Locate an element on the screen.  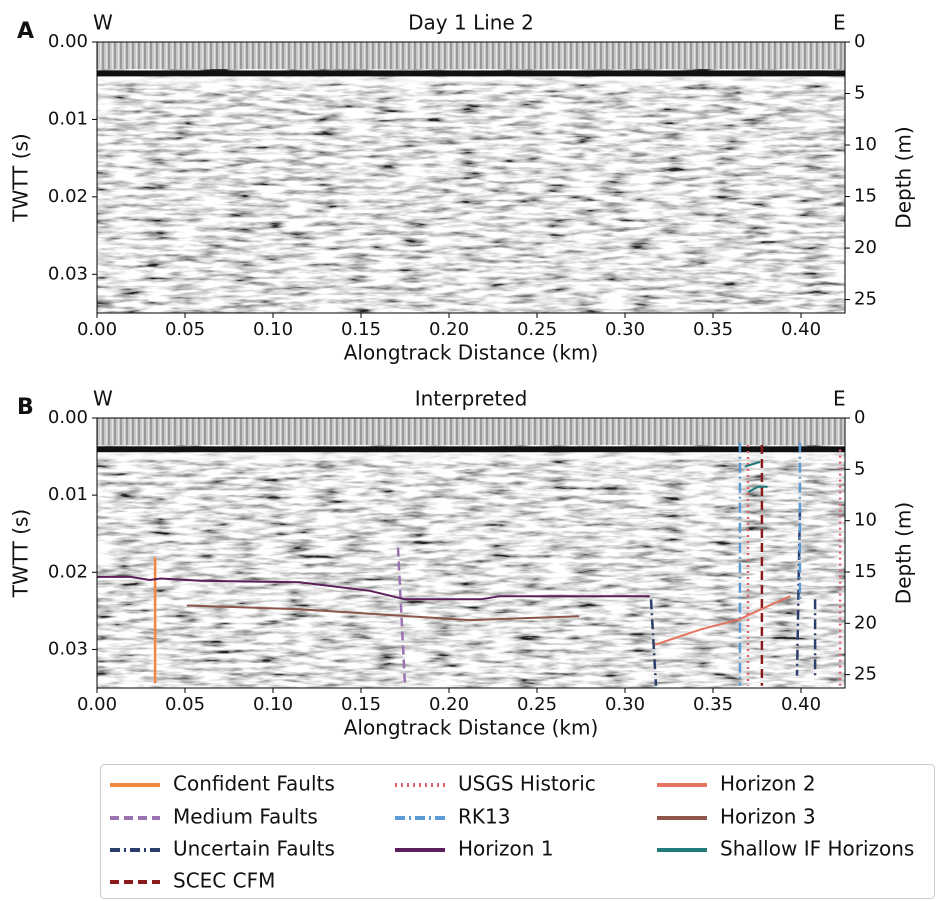
legend-label: Medium Faults is located at coordinates (245, 817).